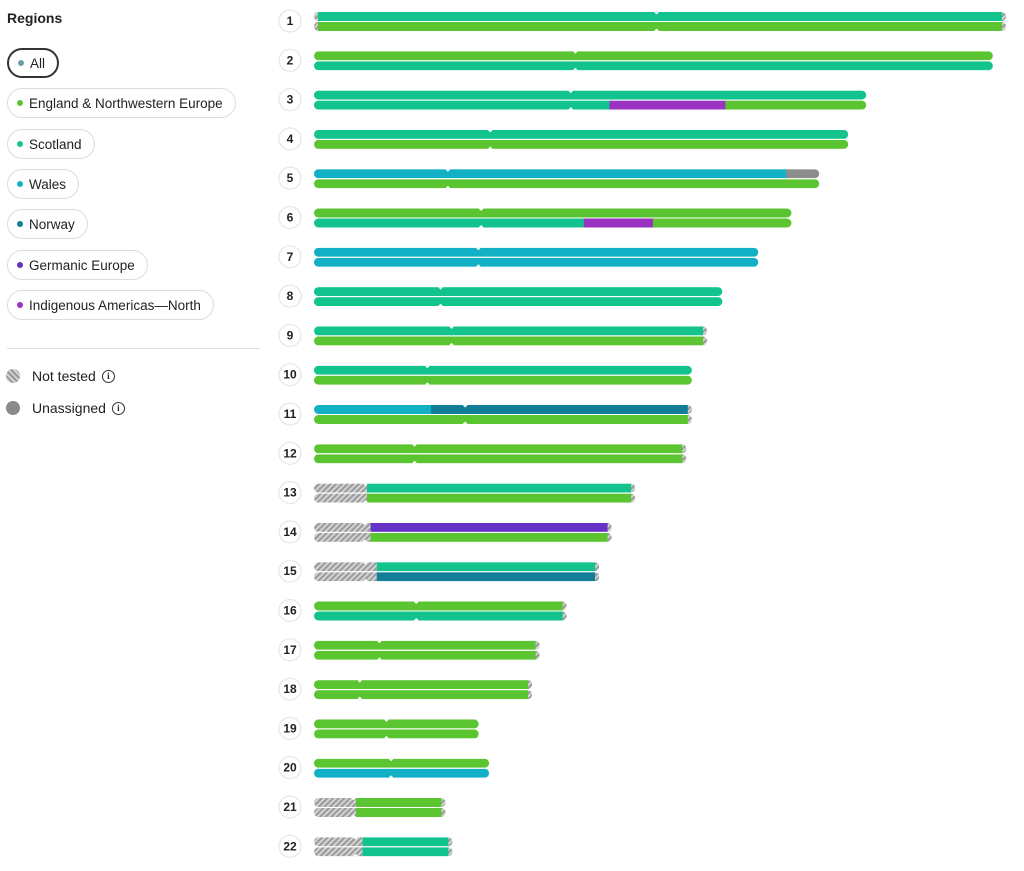 The width and height of the screenshot is (1024, 871). What do you see at coordinates (118, 408) in the screenshot?
I see `unassigned-info-icon: i` at bounding box center [118, 408].